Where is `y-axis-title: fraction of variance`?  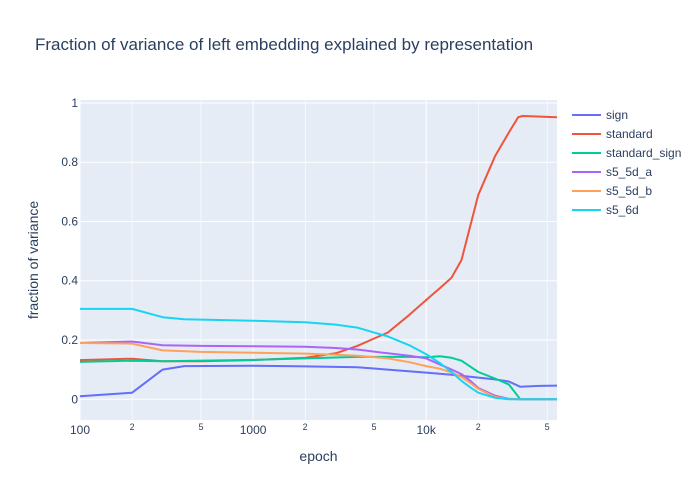 y-axis-title: fraction of variance is located at coordinates (33, 260).